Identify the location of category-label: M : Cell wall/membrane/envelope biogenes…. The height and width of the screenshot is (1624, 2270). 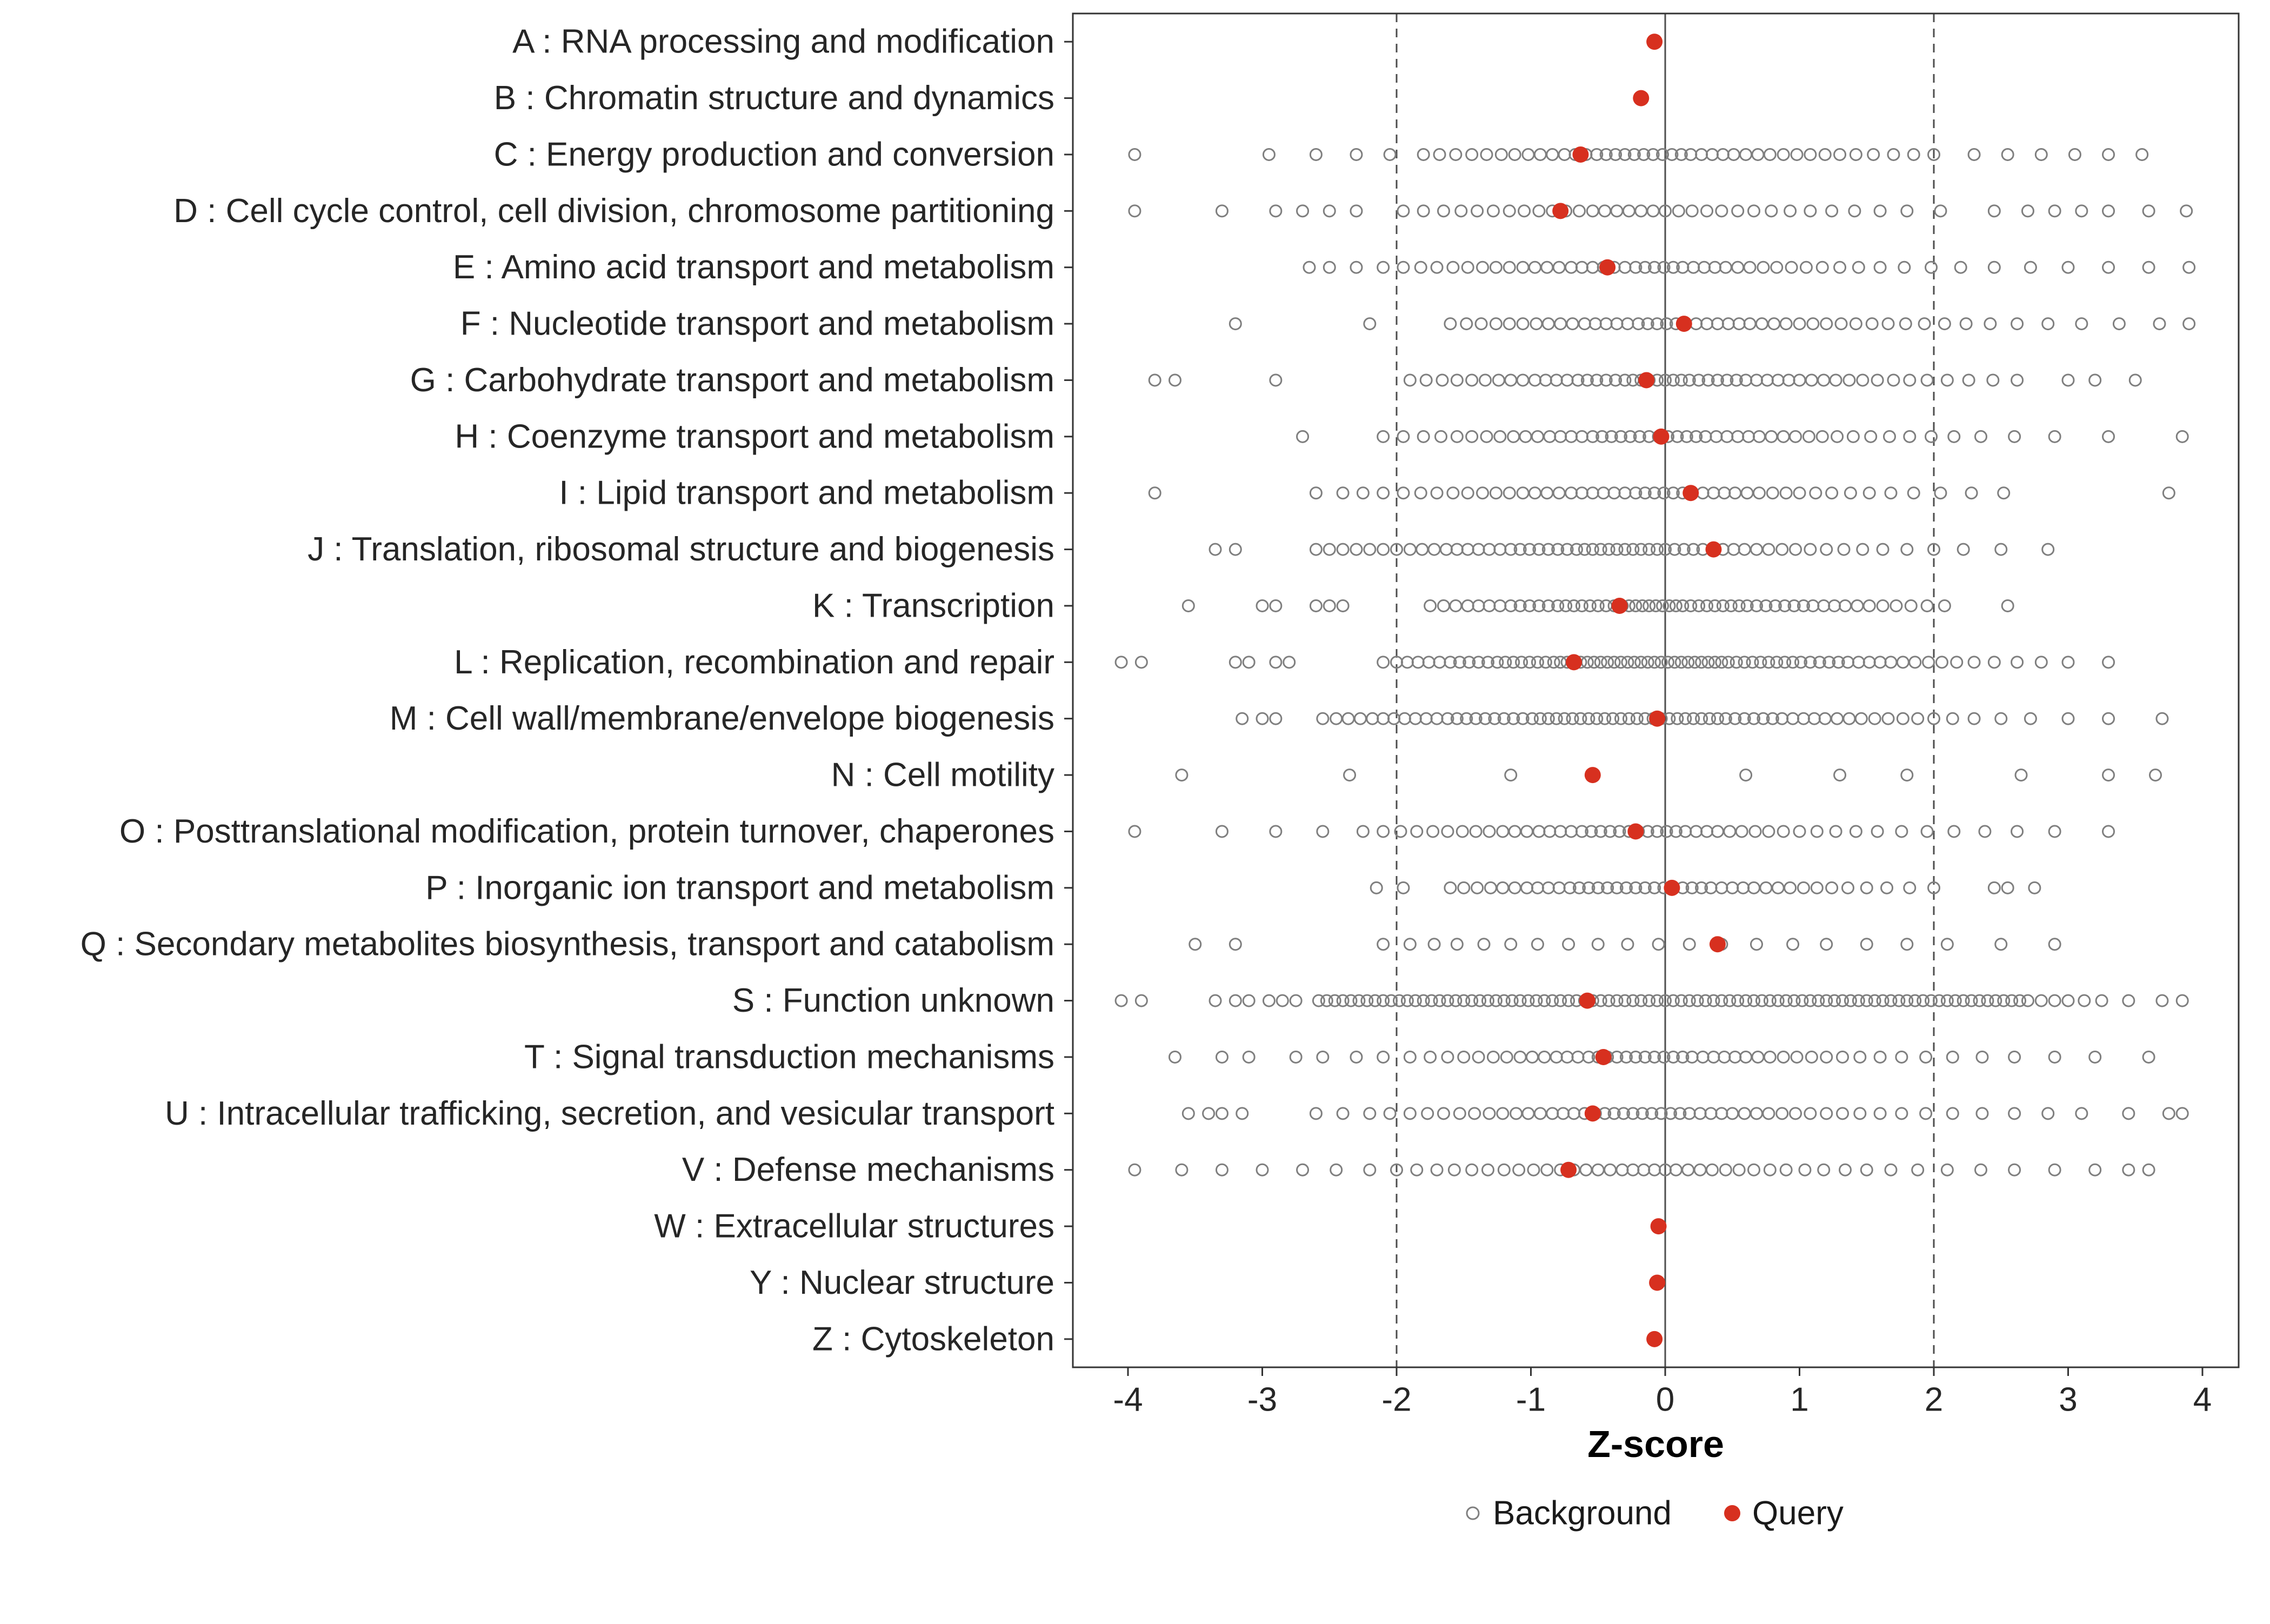
(722, 719).